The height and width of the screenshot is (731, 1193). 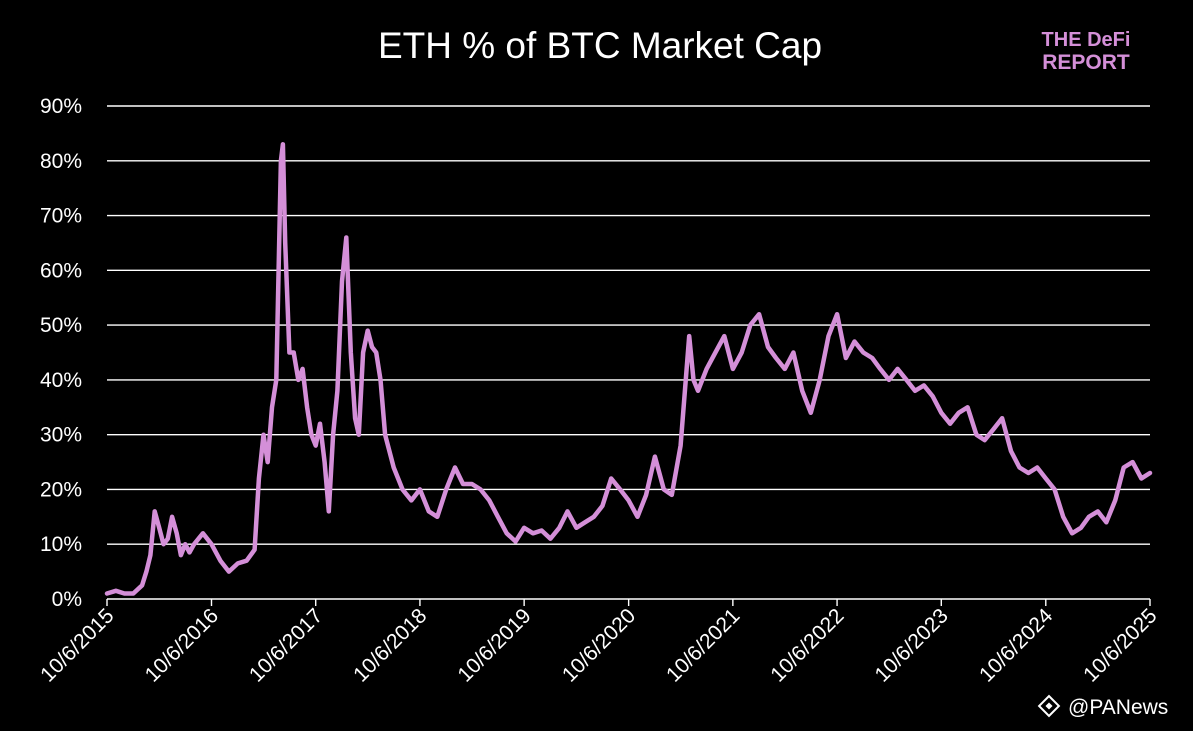 I want to click on y-tick-label: 70%, so click(x=61, y=216).